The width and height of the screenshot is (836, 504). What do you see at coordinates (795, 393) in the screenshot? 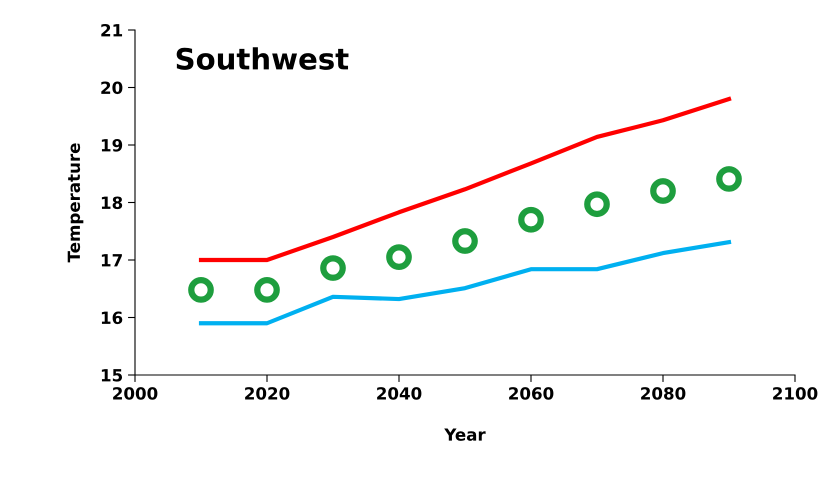
I see `x-tick-label: 2100` at bounding box center [795, 393].